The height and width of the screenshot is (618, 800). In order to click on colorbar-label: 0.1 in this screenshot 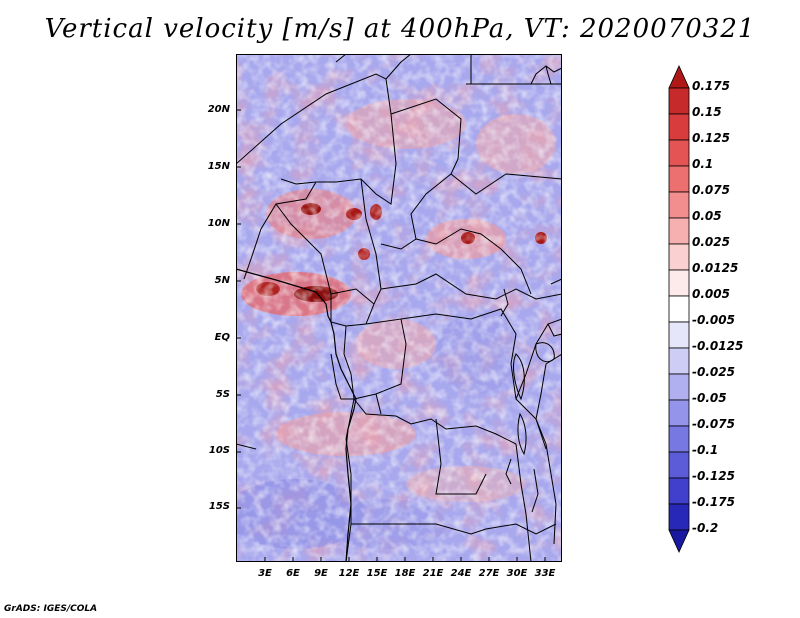, I will do `click(703, 164)`.